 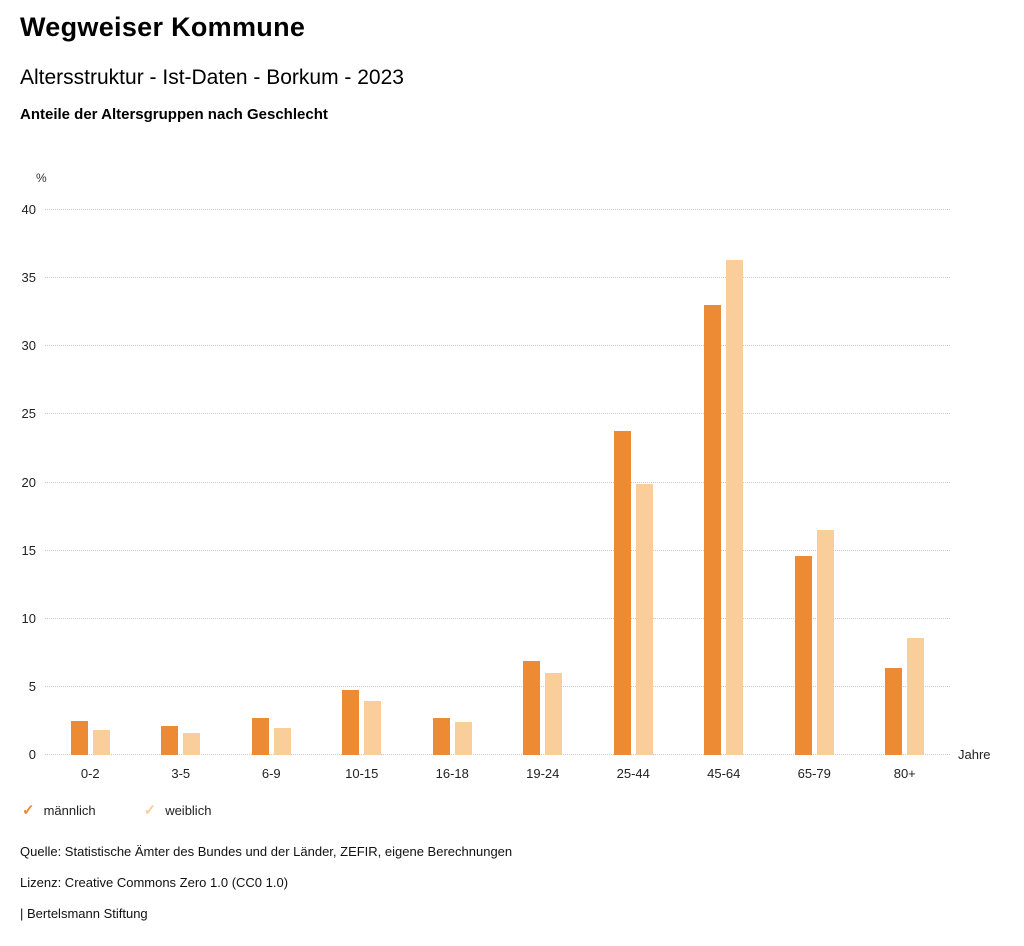 What do you see at coordinates (84, 913) in the screenshot?
I see `attribution-note: | Bertelsmann Stiftung` at bounding box center [84, 913].